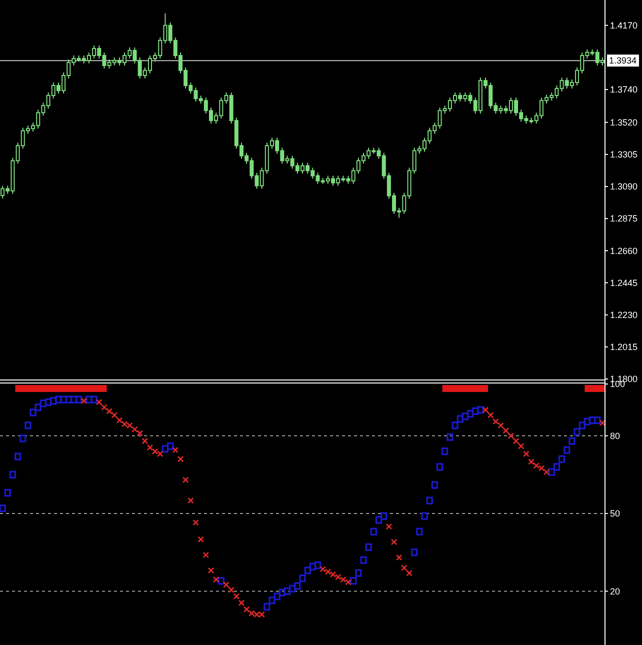  Describe the element at coordinates (624, 123) in the screenshot. I see `y-tick-label: 1.3520` at that location.